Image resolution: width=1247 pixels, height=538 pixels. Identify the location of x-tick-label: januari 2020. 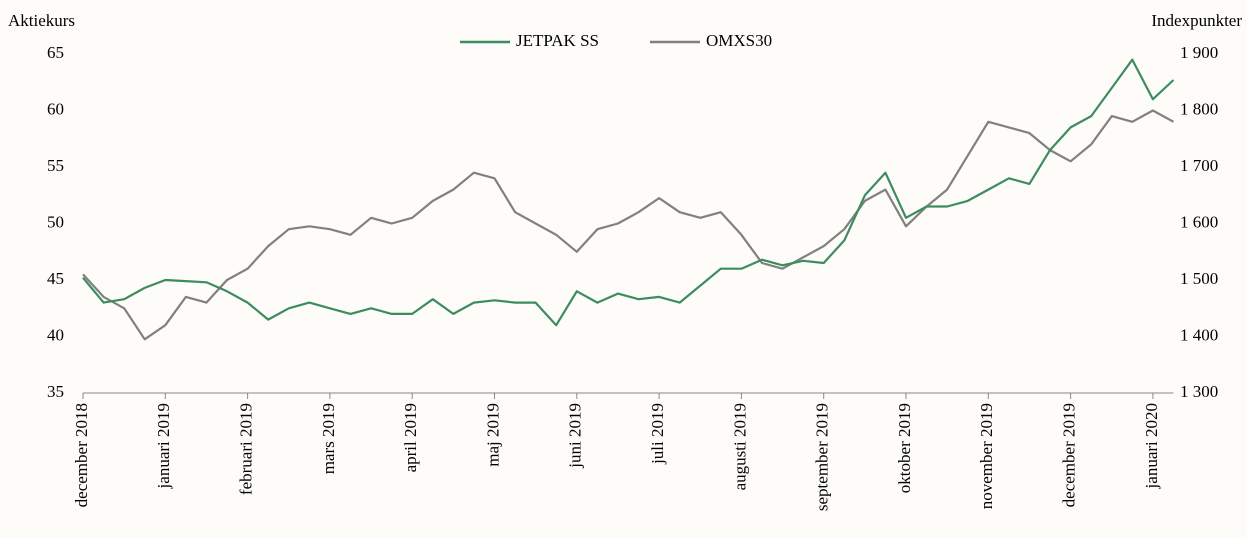
(1151, 446).